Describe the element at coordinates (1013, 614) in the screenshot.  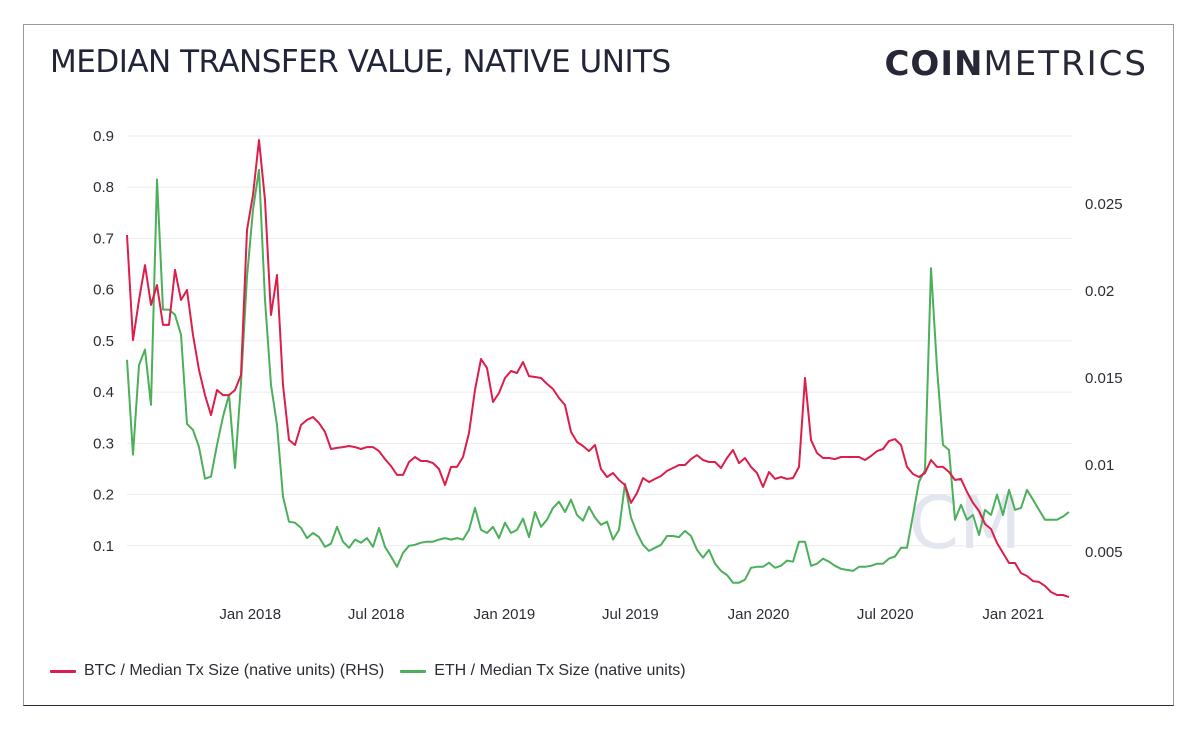
I see `x-tick-label: Jan 2021` at that location.